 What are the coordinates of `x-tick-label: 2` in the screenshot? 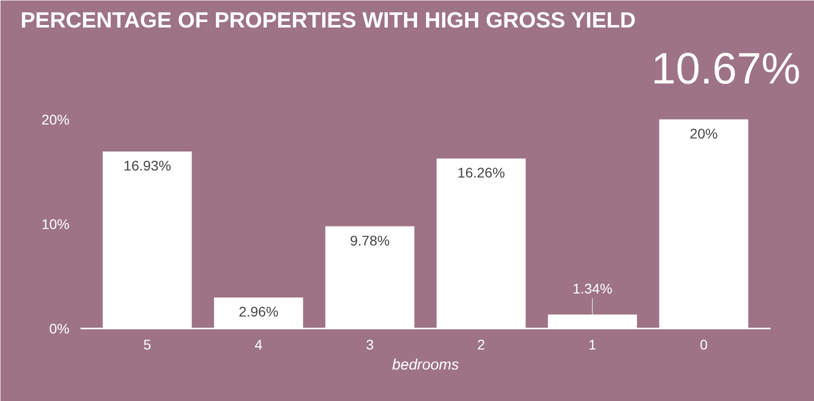 It's located at (481, 344).